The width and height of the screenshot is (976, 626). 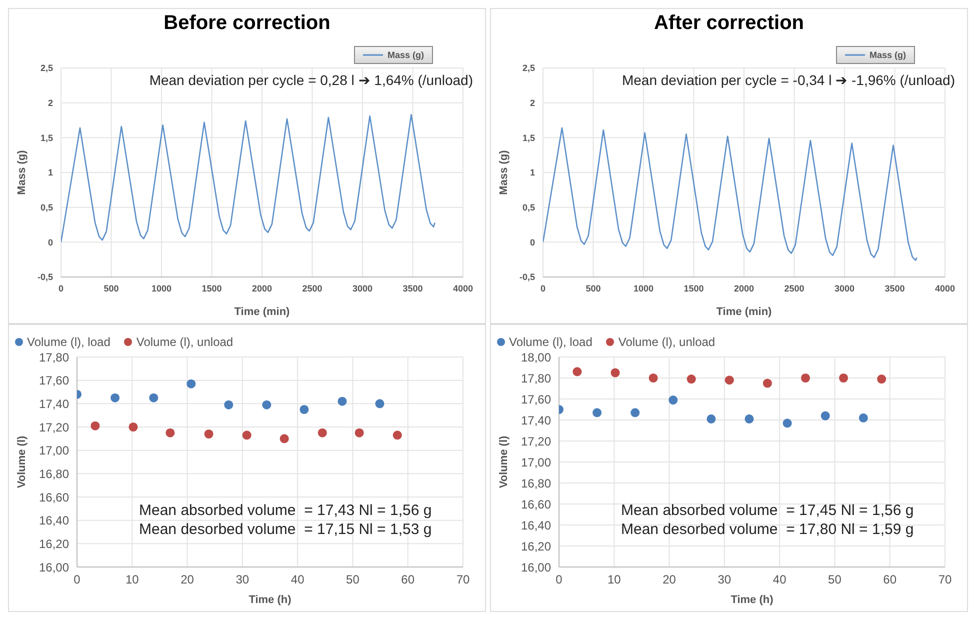 I want to click on y-tick-label: 16,20, so click(x=536, y=546).